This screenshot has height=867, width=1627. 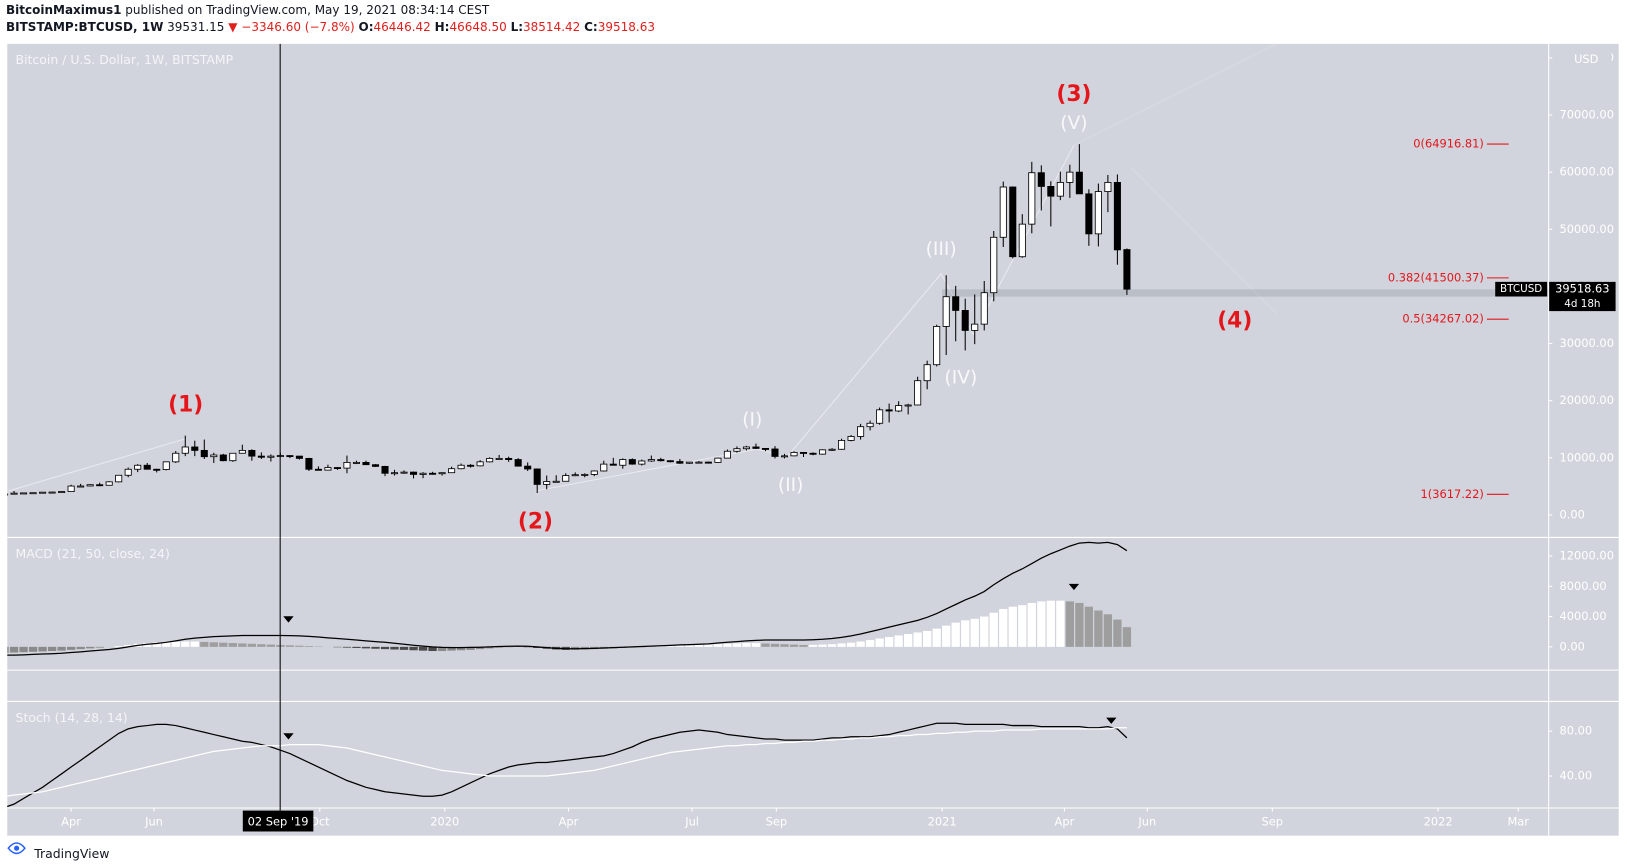 I want to click on fib-label: 0.382(41500.37), so click(x=1436, y=277).